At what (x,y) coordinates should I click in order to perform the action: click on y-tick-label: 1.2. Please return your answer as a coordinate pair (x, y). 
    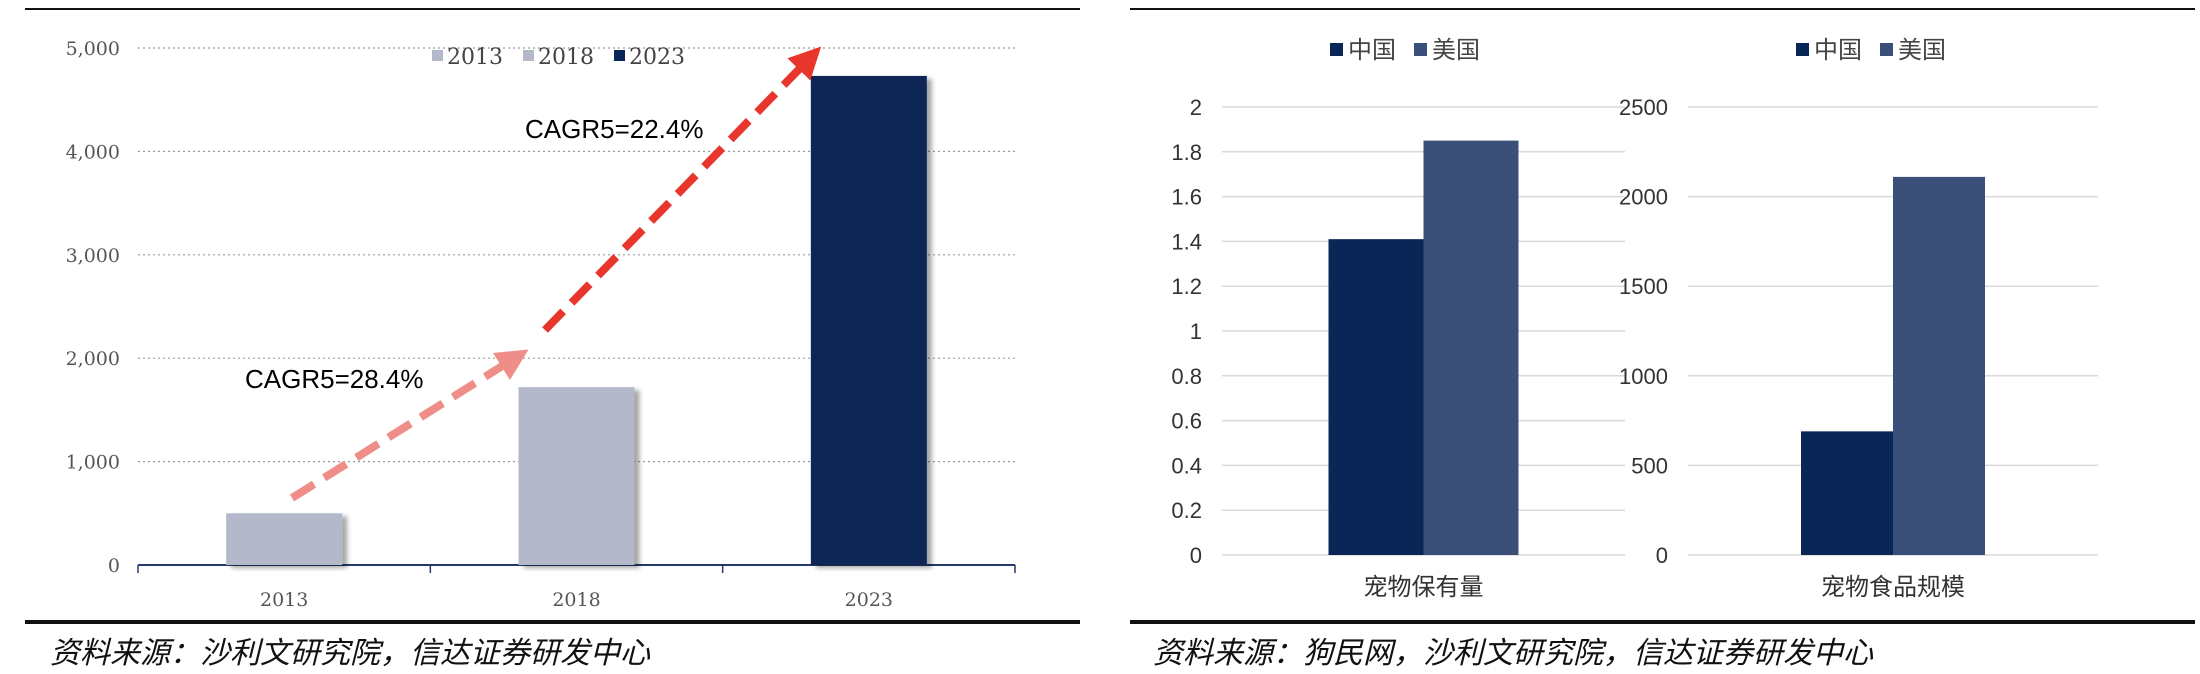
    Looking at the image, I should click on (1186, 286).